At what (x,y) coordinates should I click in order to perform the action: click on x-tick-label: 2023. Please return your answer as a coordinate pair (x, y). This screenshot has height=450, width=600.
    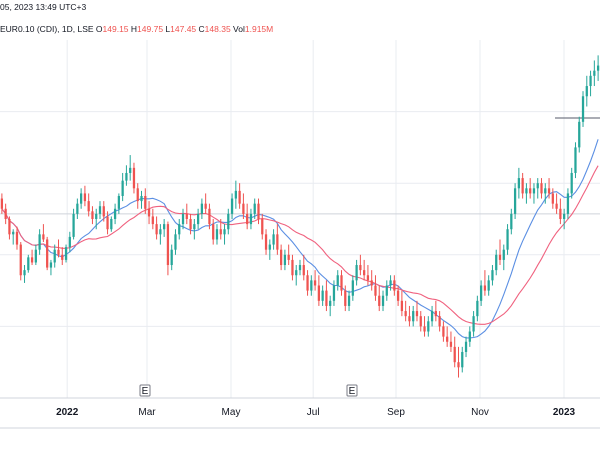
    Looking at the image, I should click on (564, 412).